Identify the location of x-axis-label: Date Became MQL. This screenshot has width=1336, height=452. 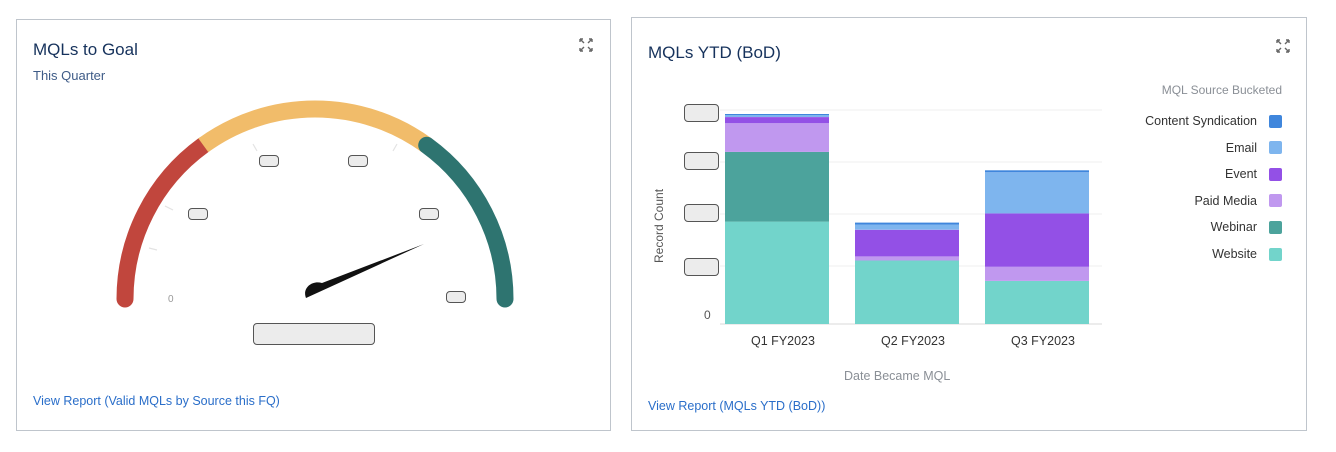
(897, 376).